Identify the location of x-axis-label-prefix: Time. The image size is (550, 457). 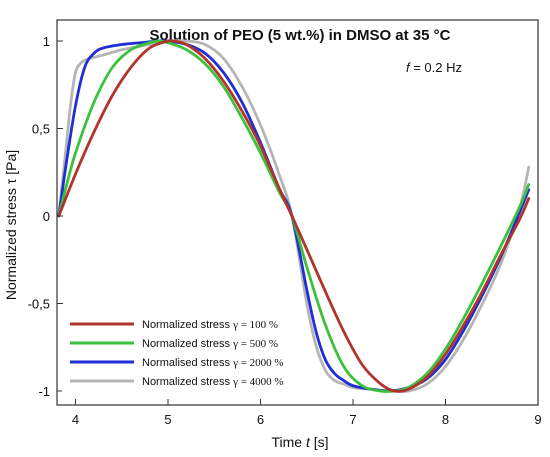
(288, 442).